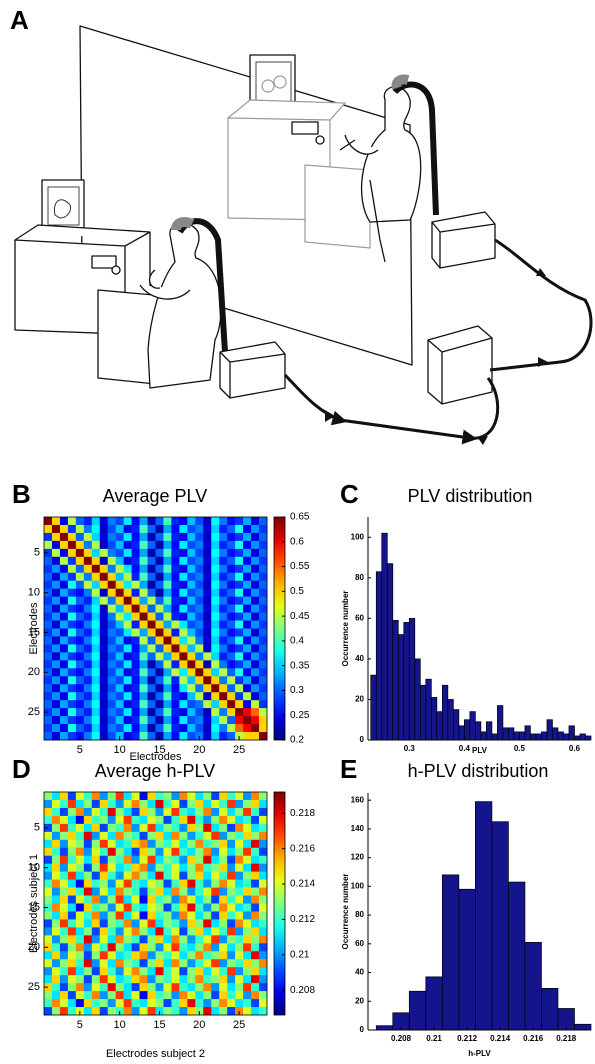  I want to click on y-tick-label: 15, so click(34, 907).